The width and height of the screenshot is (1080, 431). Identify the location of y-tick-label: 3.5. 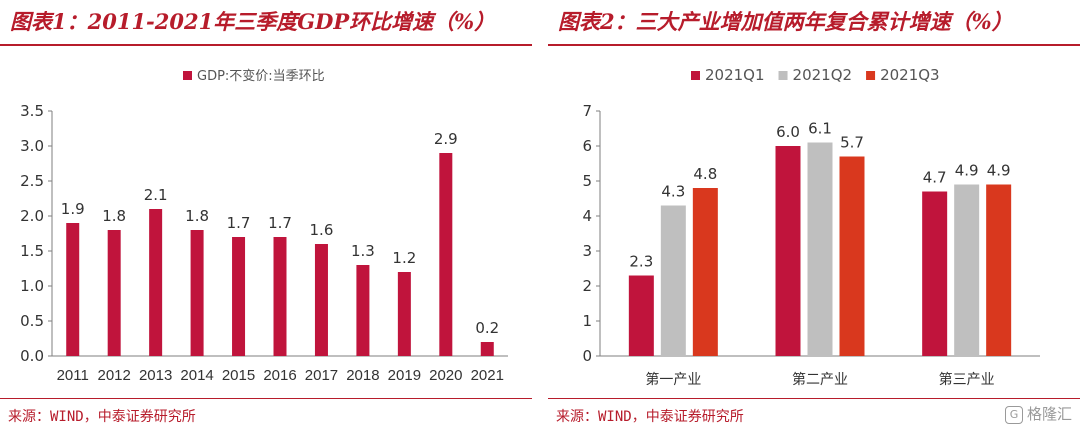
(32, 111).